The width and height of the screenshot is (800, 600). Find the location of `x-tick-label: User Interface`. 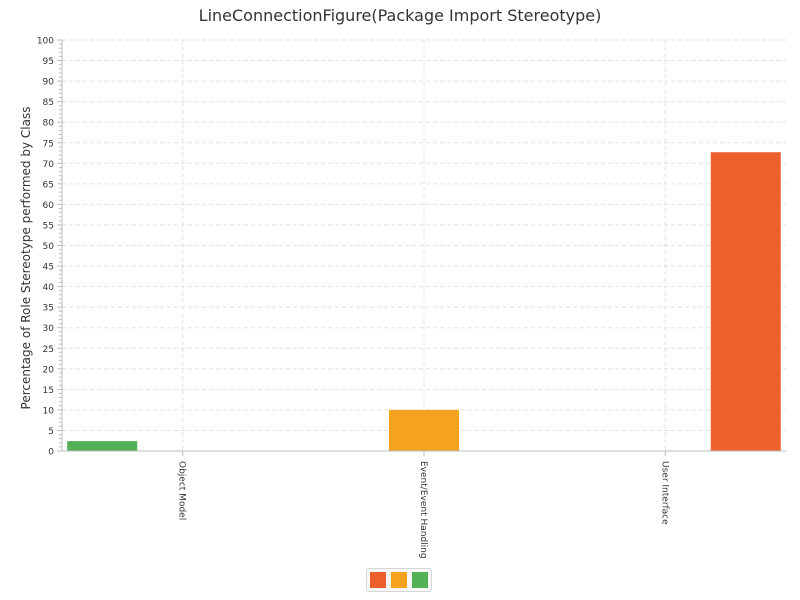

x-tick-label: User Interface is located at coordinates (664, 493).